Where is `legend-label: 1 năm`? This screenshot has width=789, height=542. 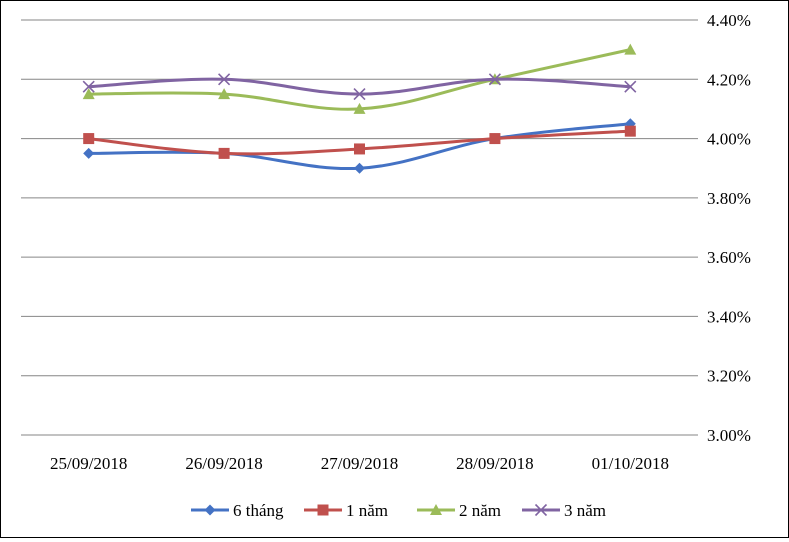 legend-label: 1 năm is located at coordinates (367, 510).